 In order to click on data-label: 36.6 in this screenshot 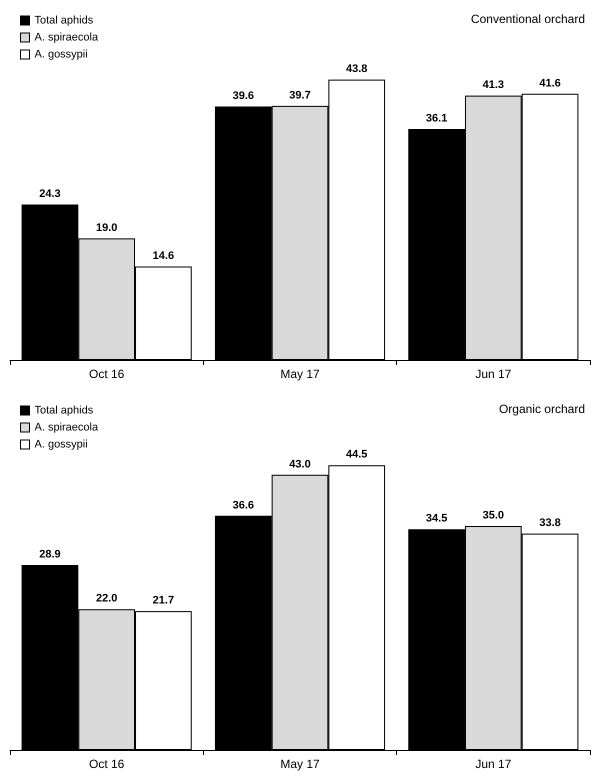, I will do `click(243, 505)`.